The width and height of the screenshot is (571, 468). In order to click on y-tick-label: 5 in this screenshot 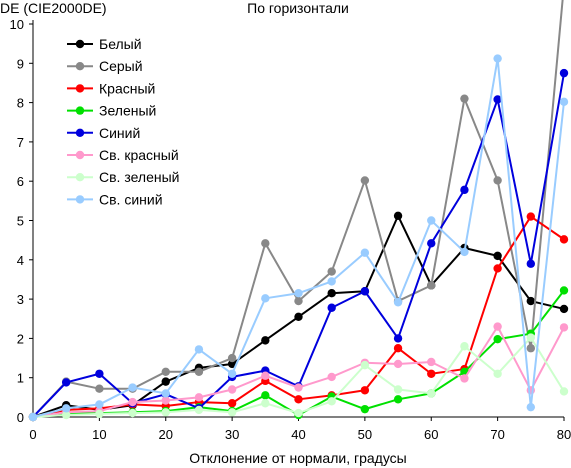, I will do `click(20, 221)`.